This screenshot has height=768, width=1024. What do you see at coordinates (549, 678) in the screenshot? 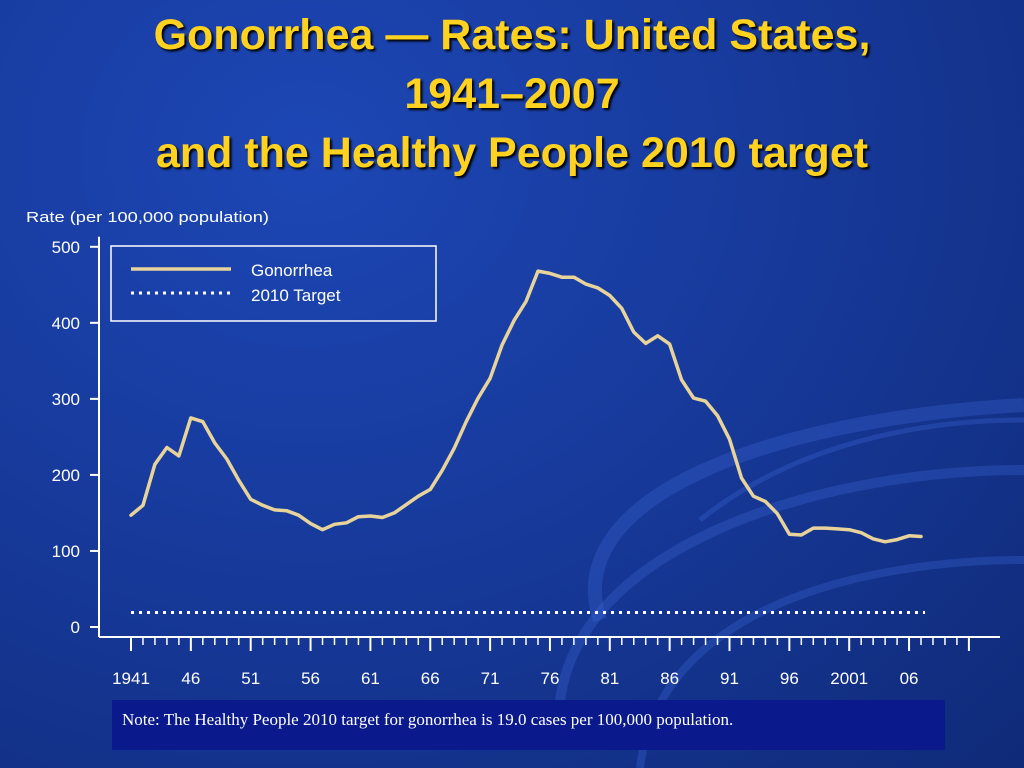
I see `x-tick-label: 76` at bounding box center [549, 678].